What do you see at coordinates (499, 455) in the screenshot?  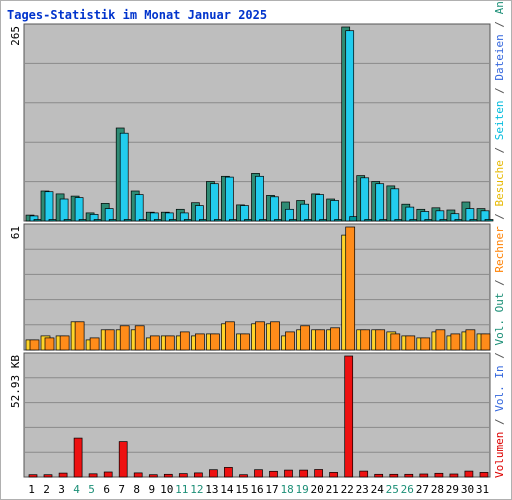 I see `legend-entry: Volumen` at bounding box center [499, 455].